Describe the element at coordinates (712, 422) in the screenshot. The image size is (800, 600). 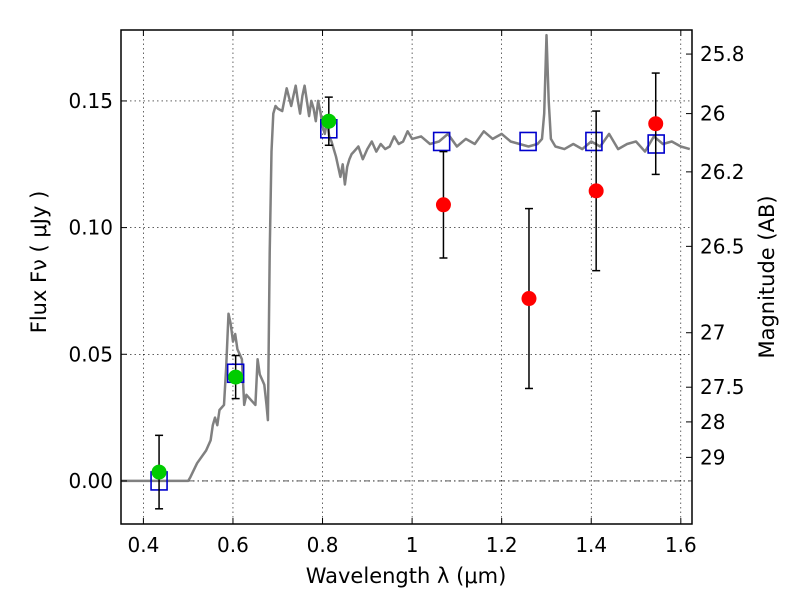
I see `mag-tick-label: 28` at that location.